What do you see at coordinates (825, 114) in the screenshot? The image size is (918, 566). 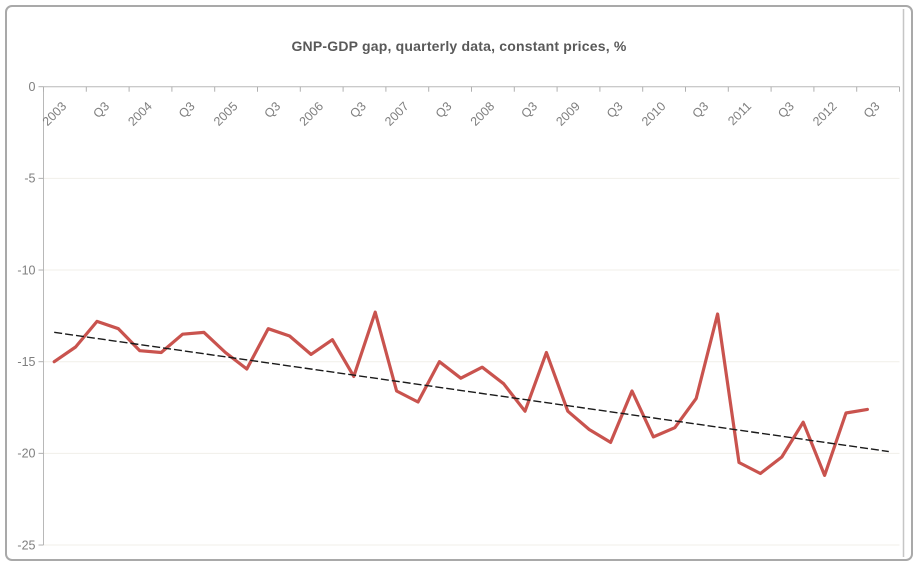 I see `x-tick-label: 2012` at bounding box center [825, 114].